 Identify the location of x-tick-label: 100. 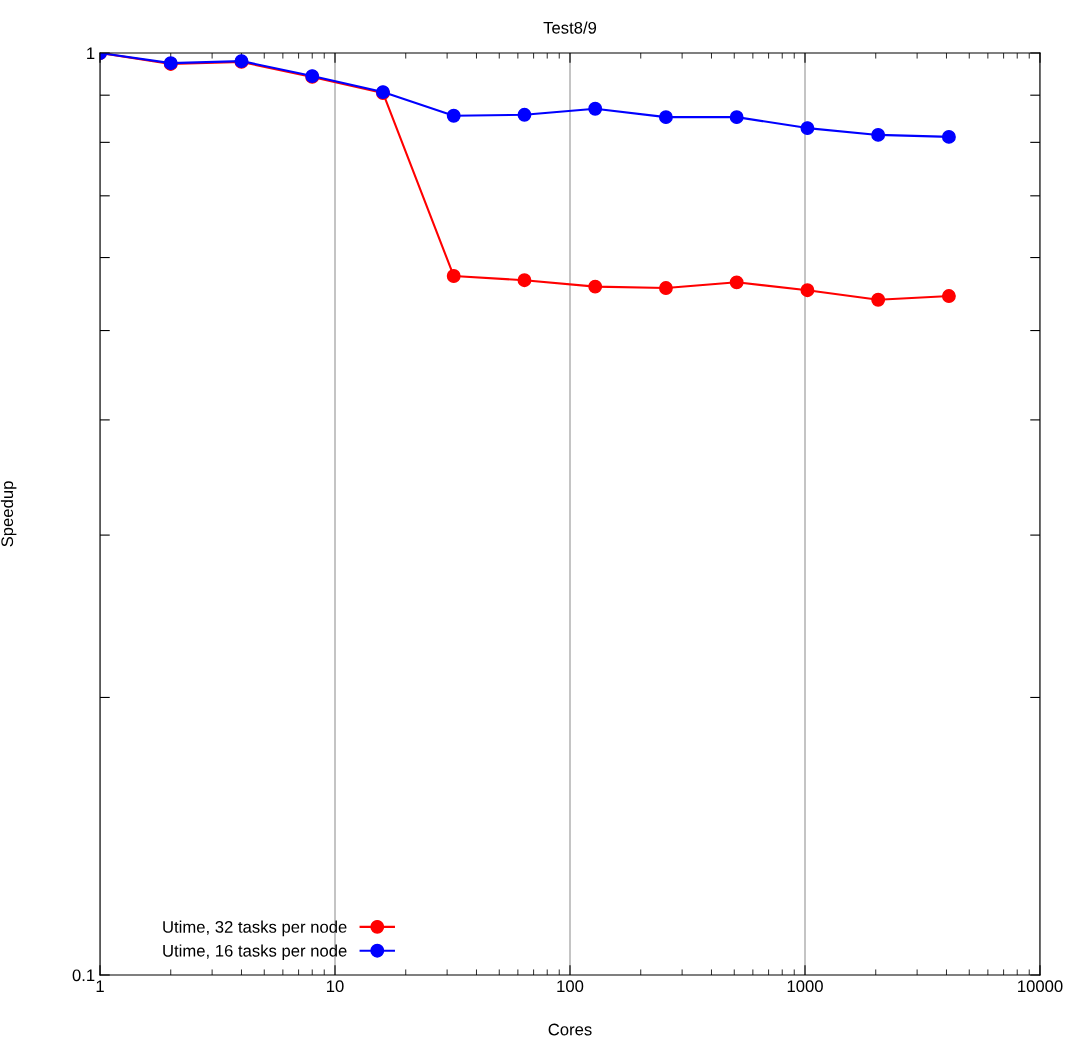
(570, 986).